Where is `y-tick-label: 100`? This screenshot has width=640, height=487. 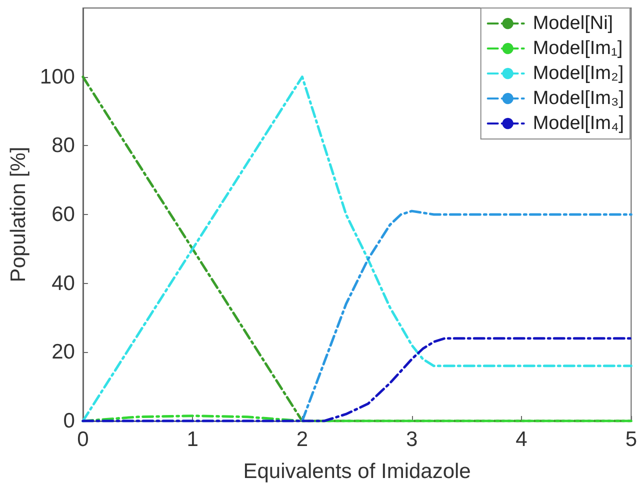
y-tick-label: 100 is located at coordinates (57, 76).